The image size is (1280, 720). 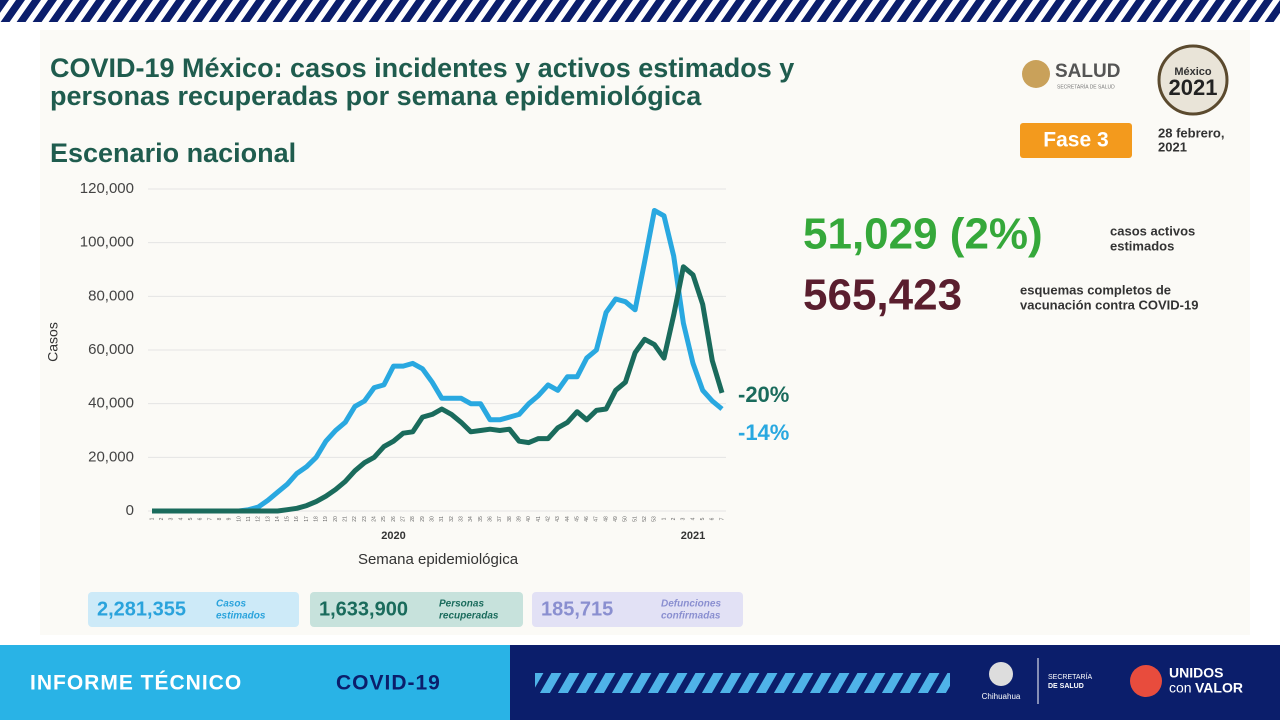 I want to click on brand: VALOR, so click(x=1219, y=688).